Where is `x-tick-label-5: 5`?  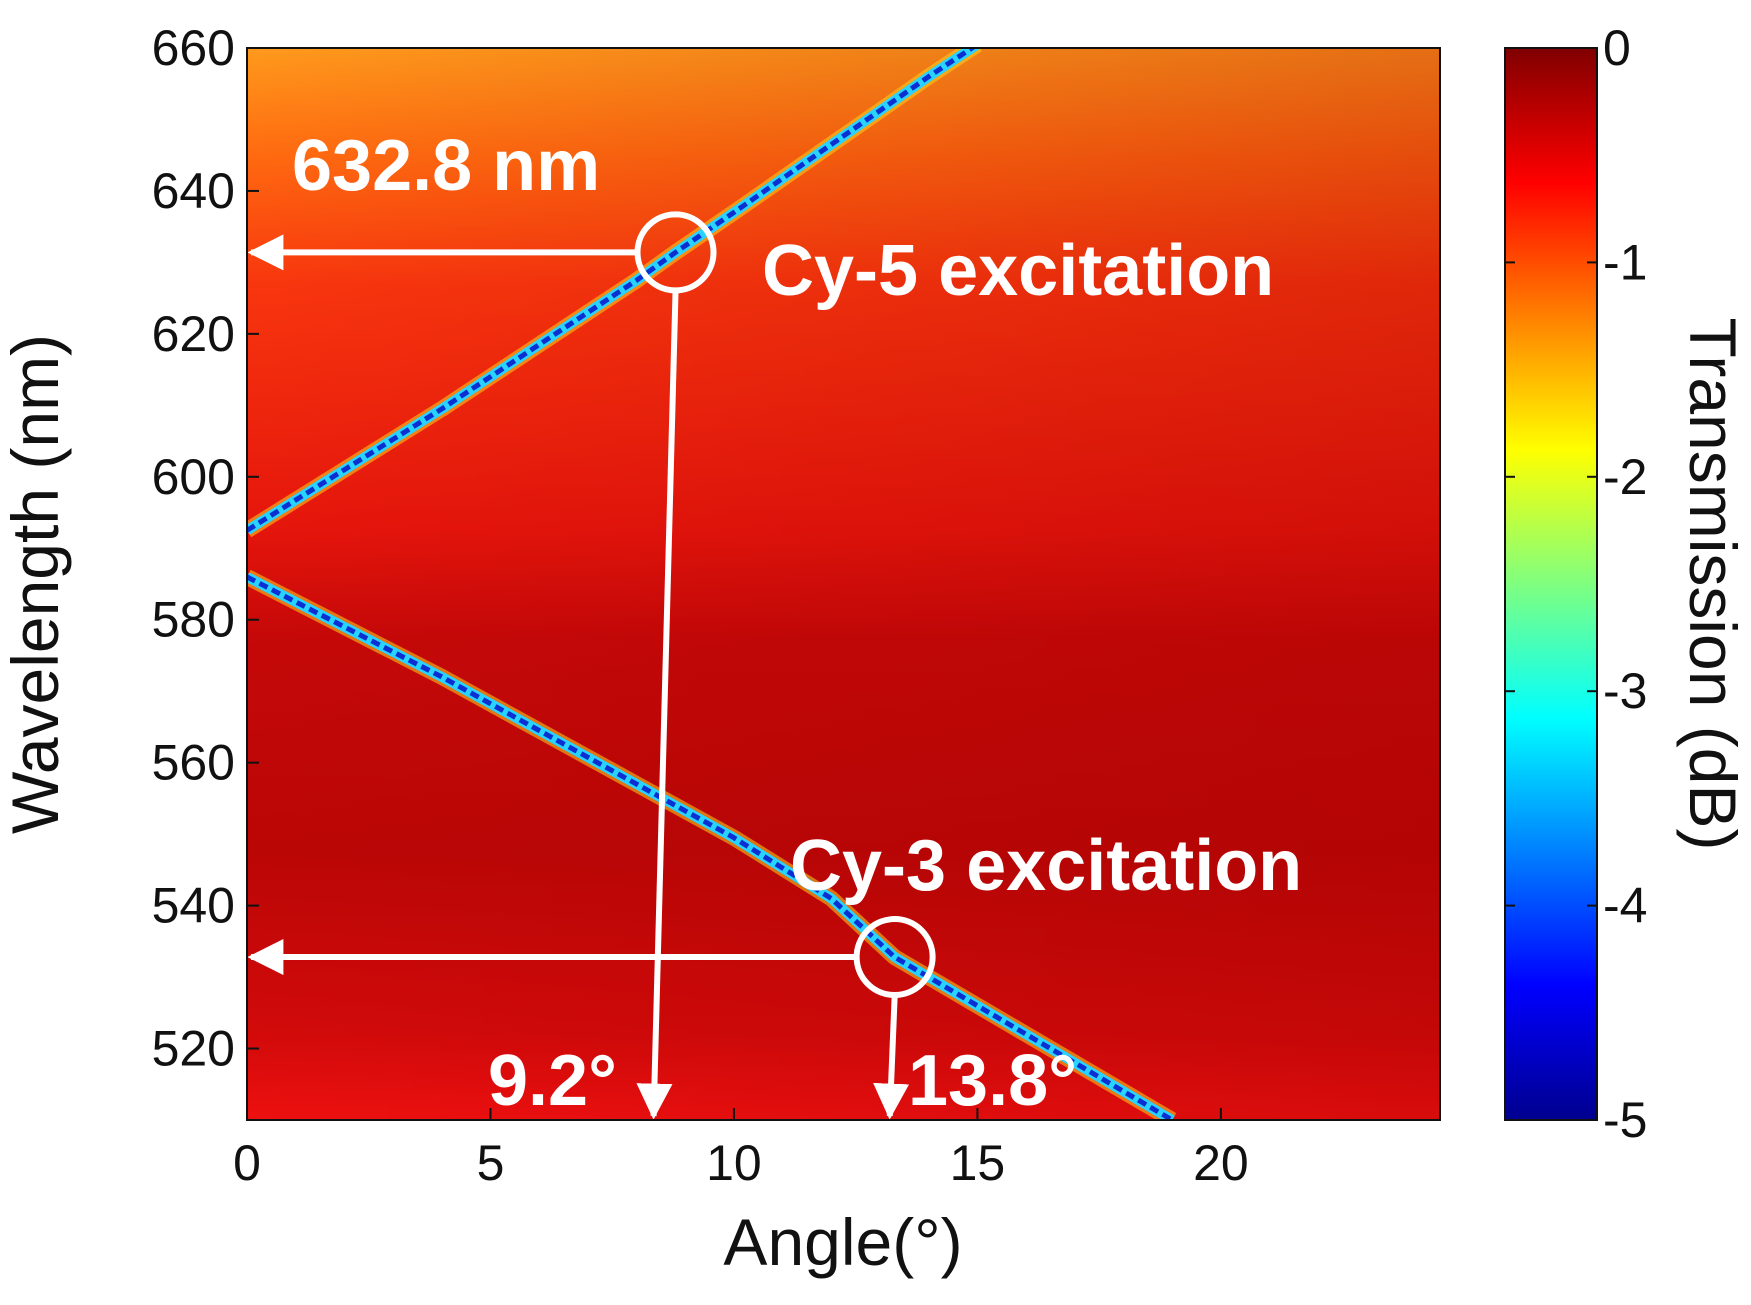 x-tick-label-5: 5 is located at coordinates (491, 1163).